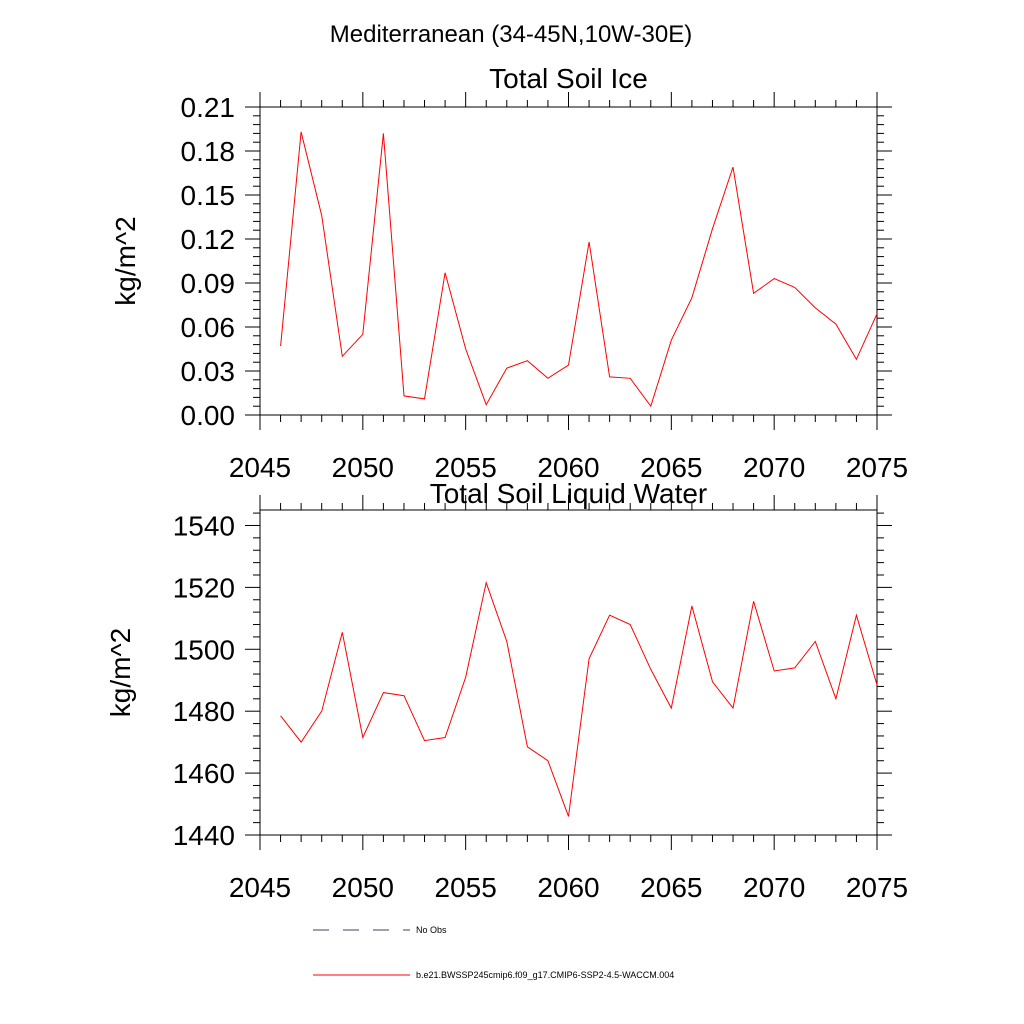 This screenshot has height=1024, width=1024. I want to click on panel-title: Total Soil Ice, so click(568, 78).